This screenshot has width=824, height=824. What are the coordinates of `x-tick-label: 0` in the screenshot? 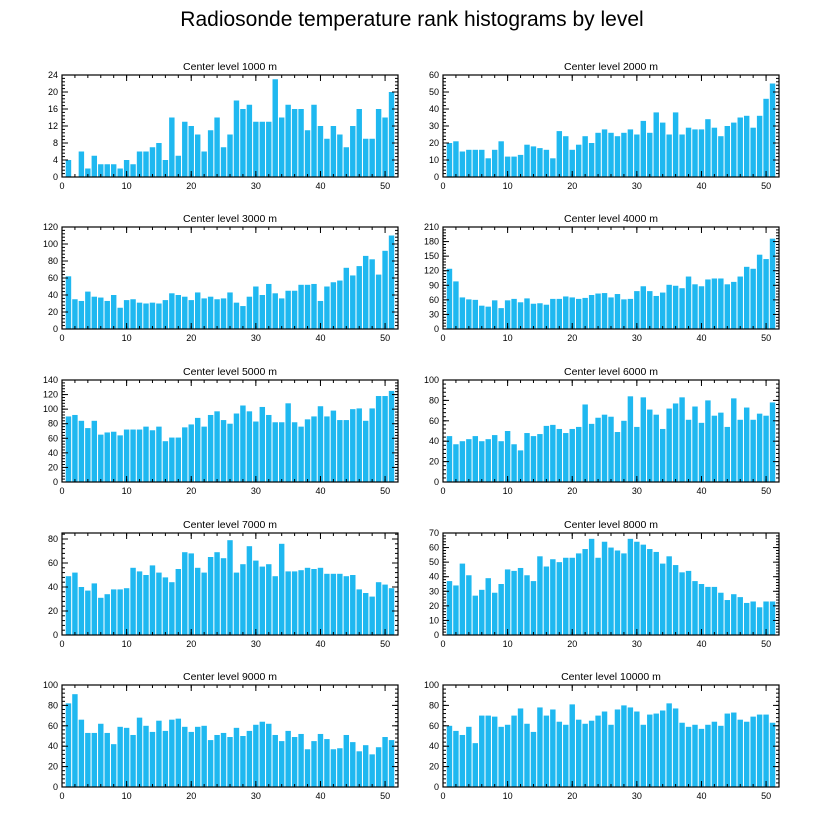 It's located at (61, 796).